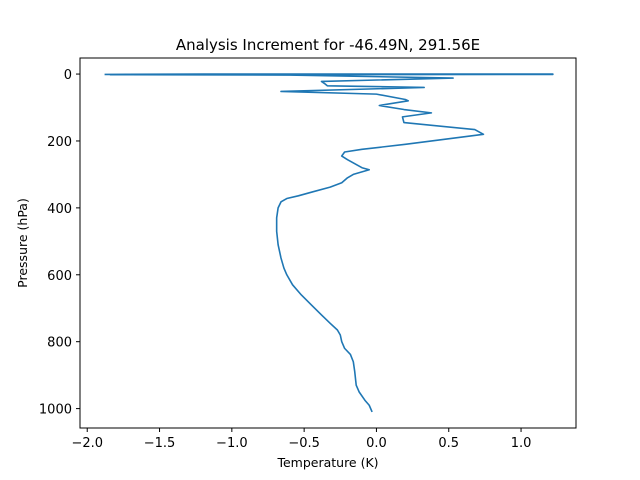 This screenshot has height=480, width=640. What do you see at coordinates (59, 243) in the screenshot?
I see `y-axis-ticks: 0 200 400 600 800 1000` at bounding box center [59, 243].